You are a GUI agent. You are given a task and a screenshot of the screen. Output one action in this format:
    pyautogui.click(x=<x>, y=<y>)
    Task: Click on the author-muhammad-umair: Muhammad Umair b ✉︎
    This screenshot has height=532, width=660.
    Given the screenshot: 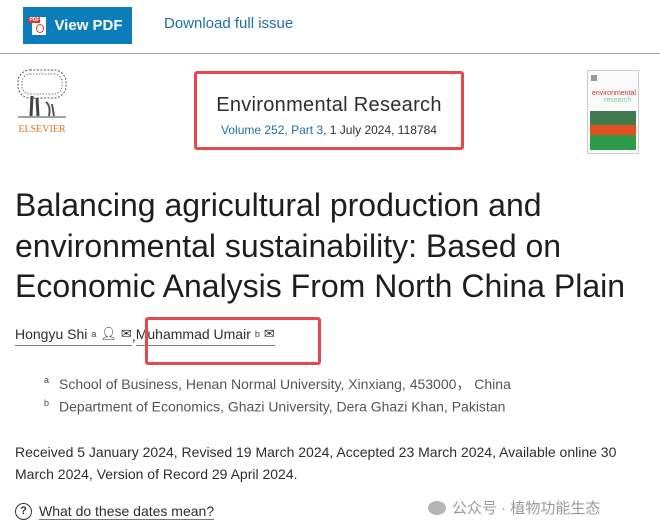 What is the action you would take?
    pyautogui.click(x=205, y=336)
    